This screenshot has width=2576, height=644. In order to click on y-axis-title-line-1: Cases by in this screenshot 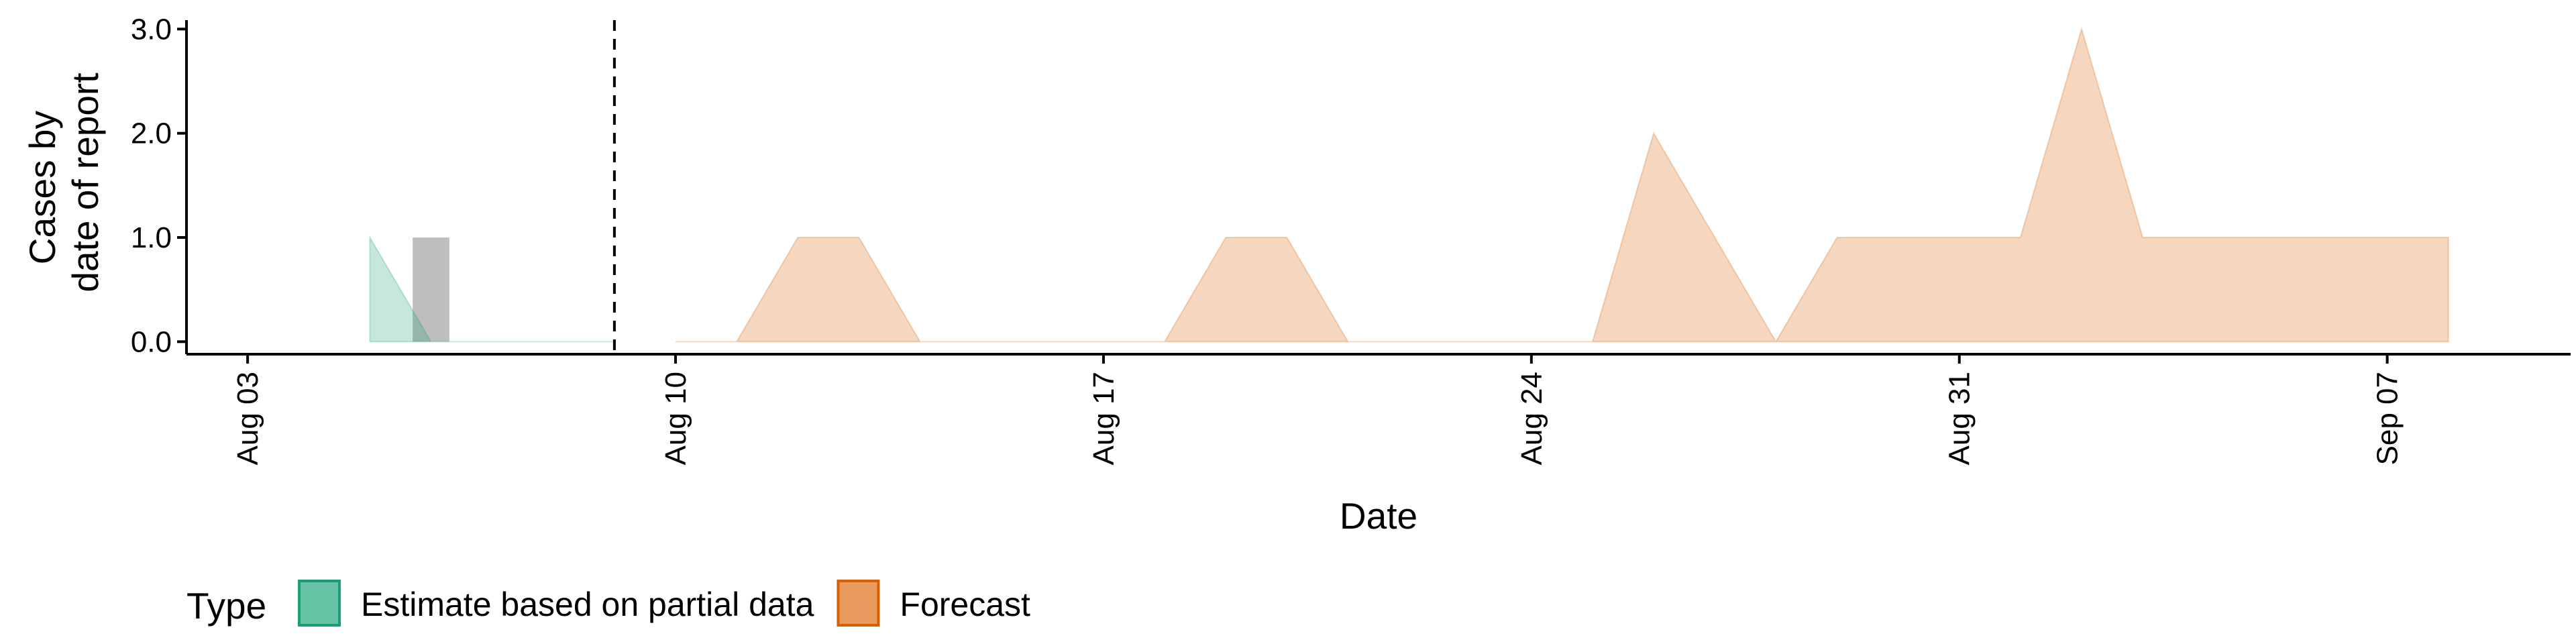, I will do `click(42, 188)`.